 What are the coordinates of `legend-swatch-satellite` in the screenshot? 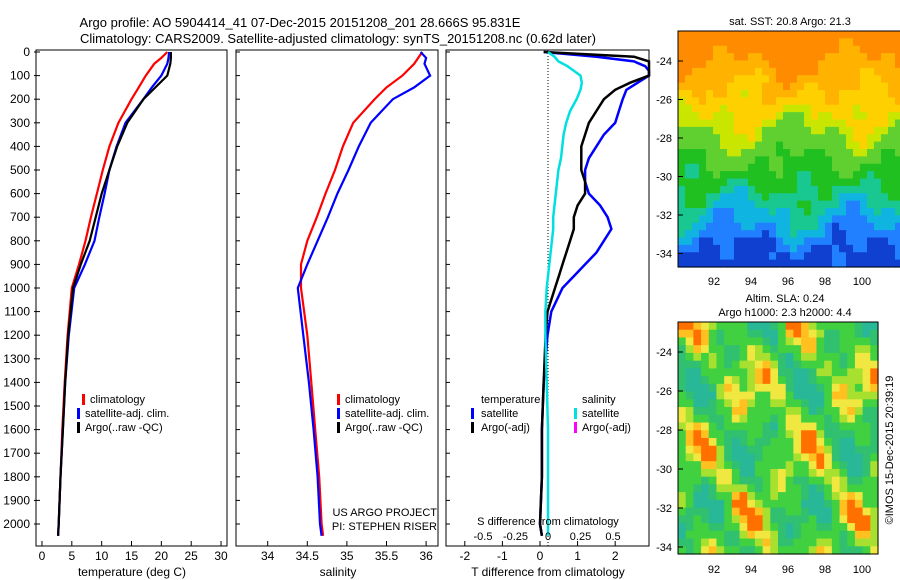 It's located at (78, 413).